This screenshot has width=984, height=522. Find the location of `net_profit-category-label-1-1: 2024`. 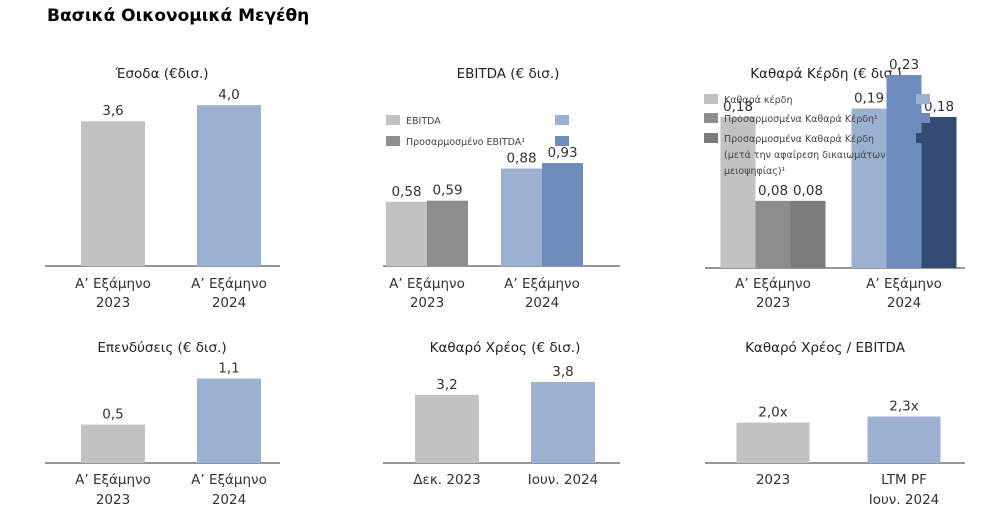

net_profit-category-label-1-1: 2024 is located at coordinates (904, 303).